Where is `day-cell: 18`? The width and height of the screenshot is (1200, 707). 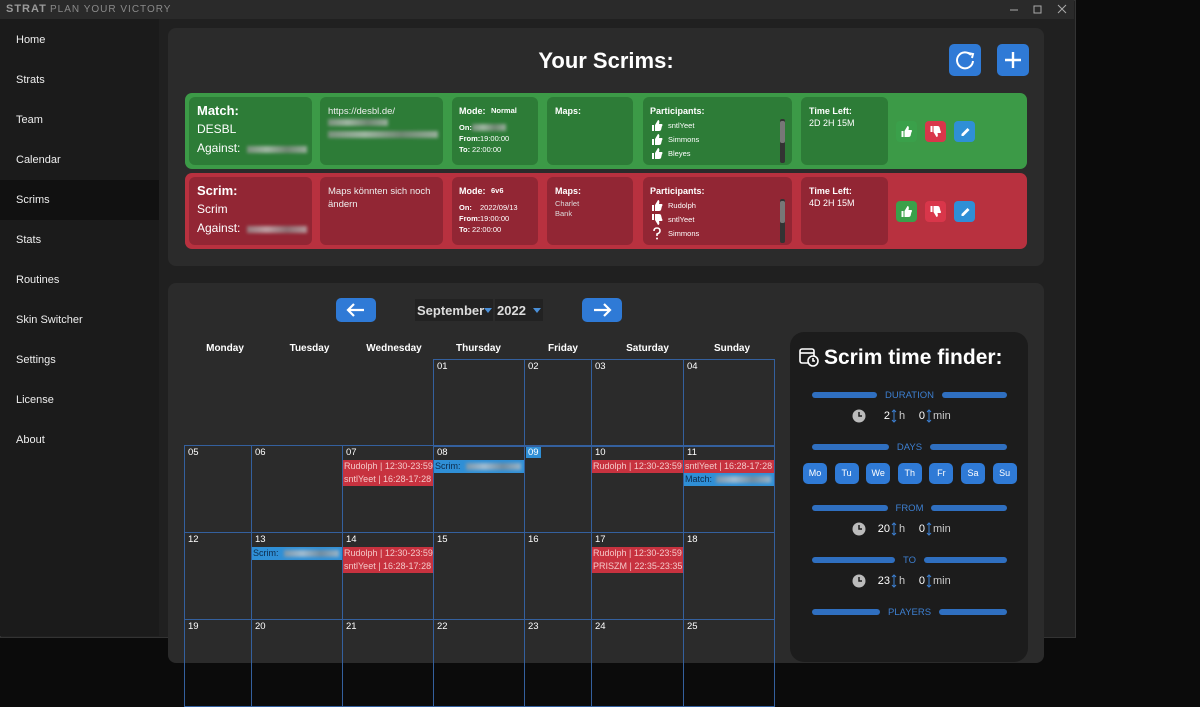 day-cell: 18 is located at coordinates (729, 576).